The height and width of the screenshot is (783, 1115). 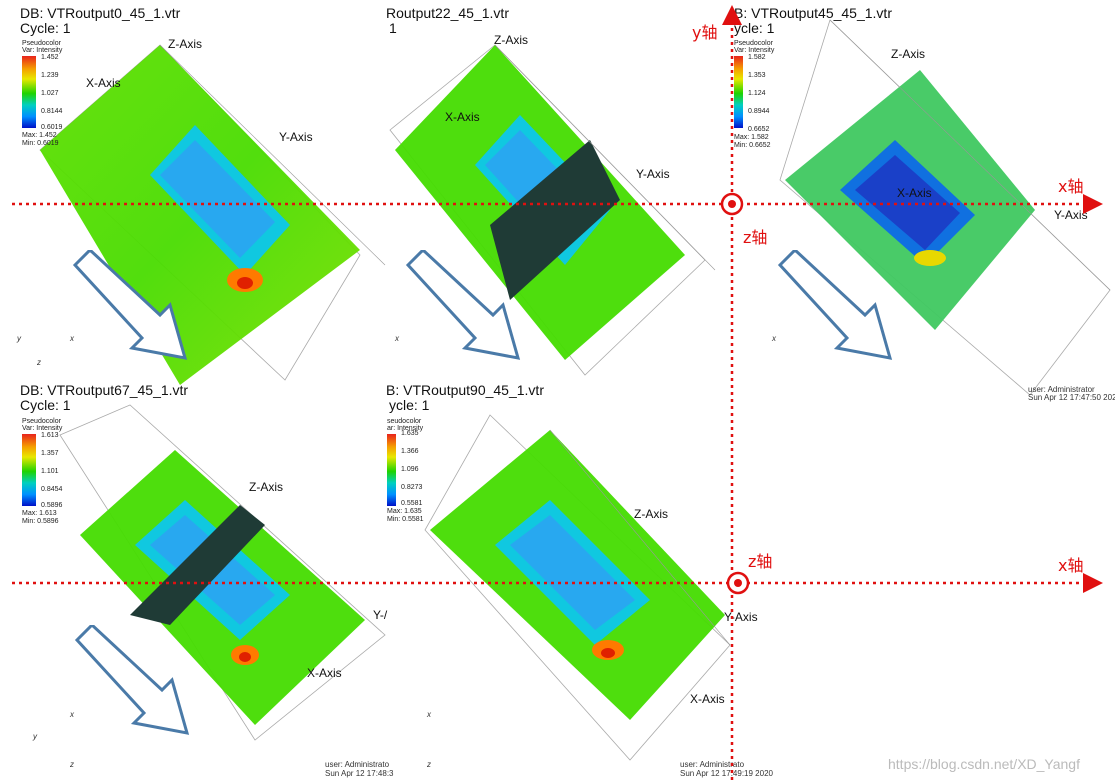 What do you see at coordinates (429, 714) in the screenshot?
I see `panel-5-corner-x: x` at bounding box center [429, 714].